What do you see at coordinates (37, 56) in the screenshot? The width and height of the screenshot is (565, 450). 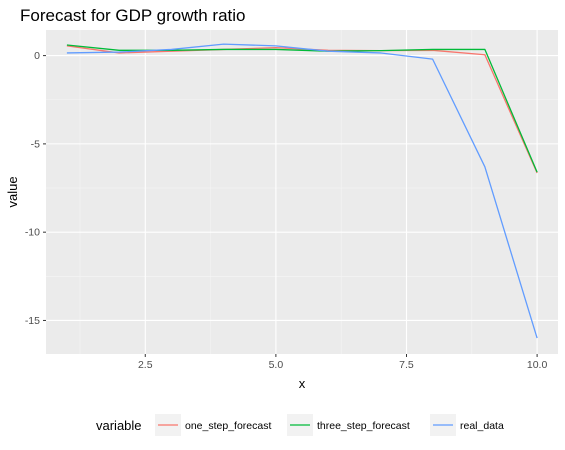 I see `y-tick-label: 0` at bounding box center [37, 56].